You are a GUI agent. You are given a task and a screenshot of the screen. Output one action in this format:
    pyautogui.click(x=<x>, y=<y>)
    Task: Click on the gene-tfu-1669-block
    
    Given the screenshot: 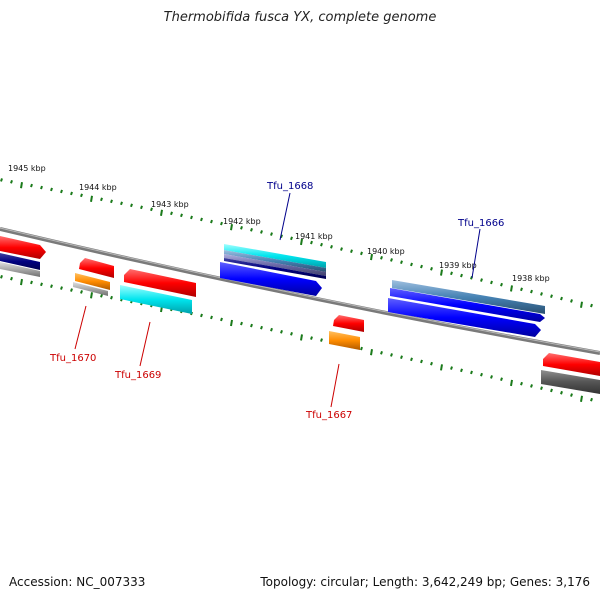 What is the action you would take?
    pyautogui.click(x=158, y=291)
    